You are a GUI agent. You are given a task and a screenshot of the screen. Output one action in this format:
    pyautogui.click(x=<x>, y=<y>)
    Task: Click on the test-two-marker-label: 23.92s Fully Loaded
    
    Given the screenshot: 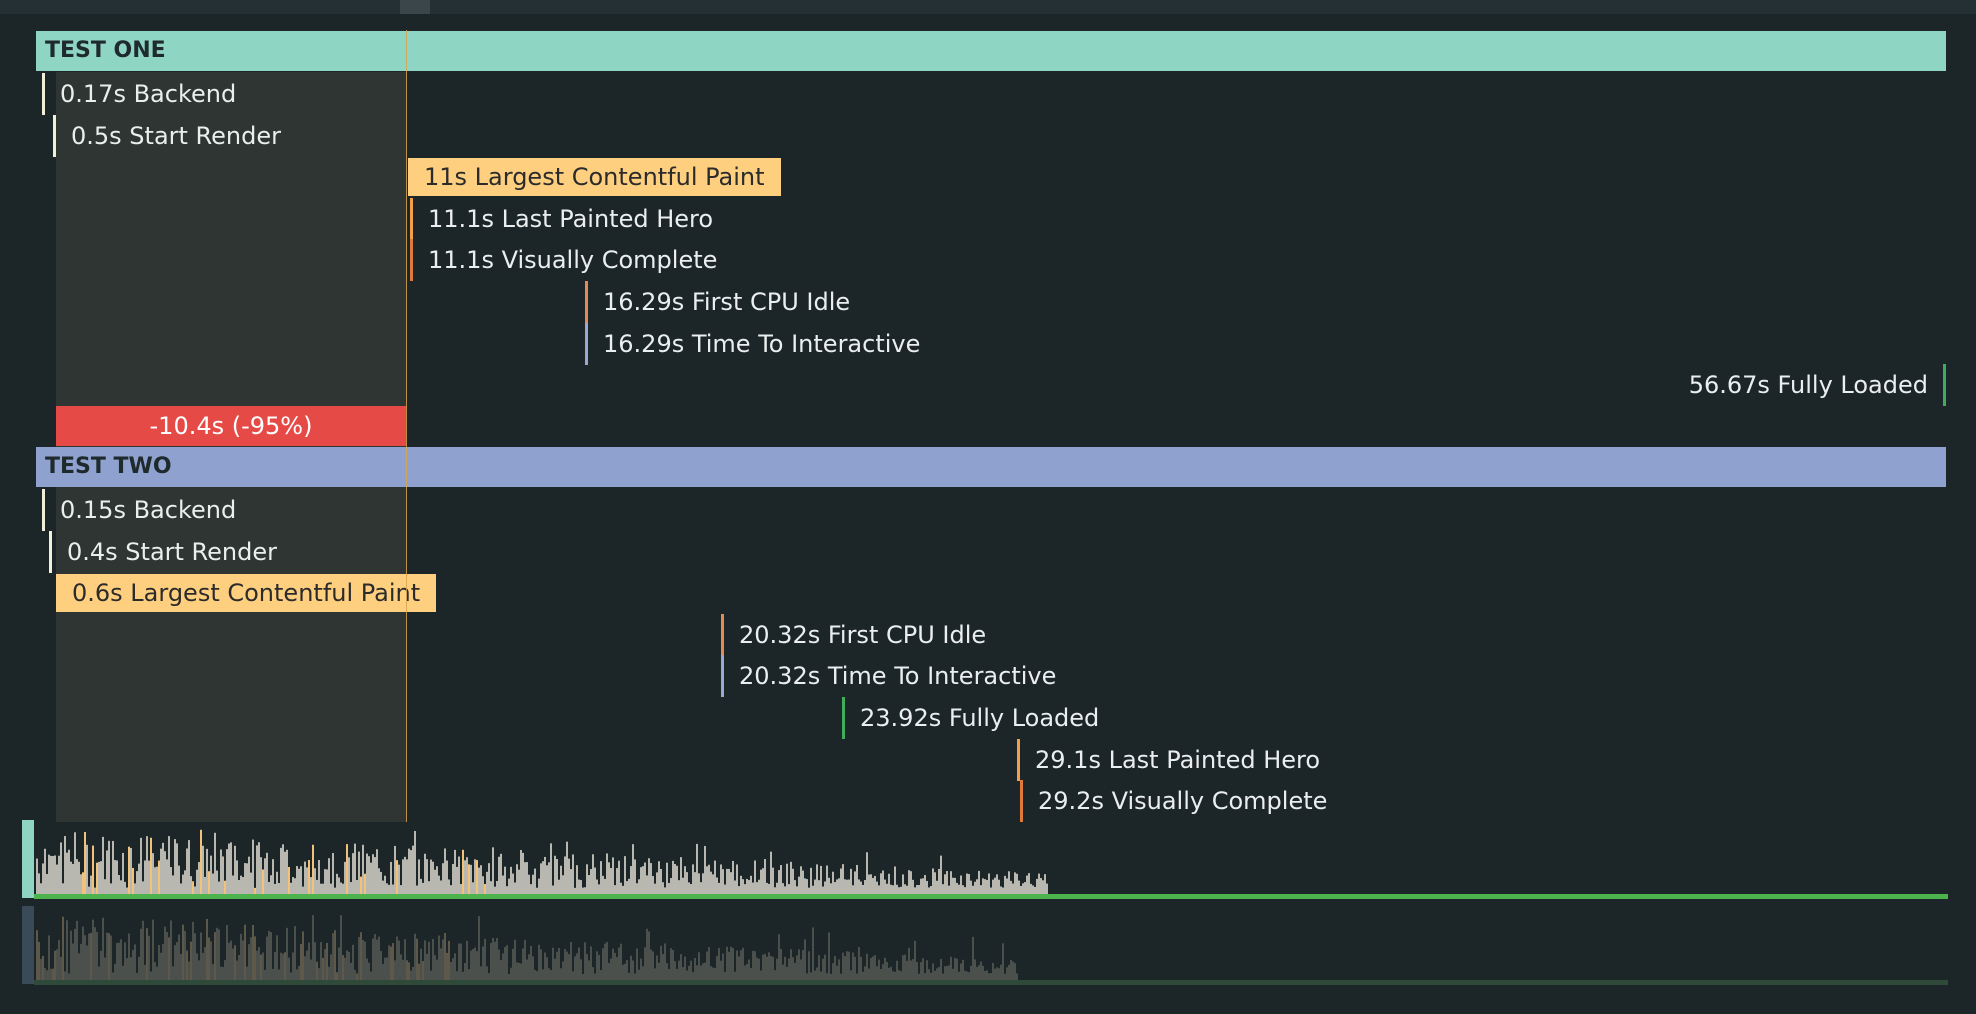 What is the action you would take?
    pyautogui.click(x=980, y=718)
    